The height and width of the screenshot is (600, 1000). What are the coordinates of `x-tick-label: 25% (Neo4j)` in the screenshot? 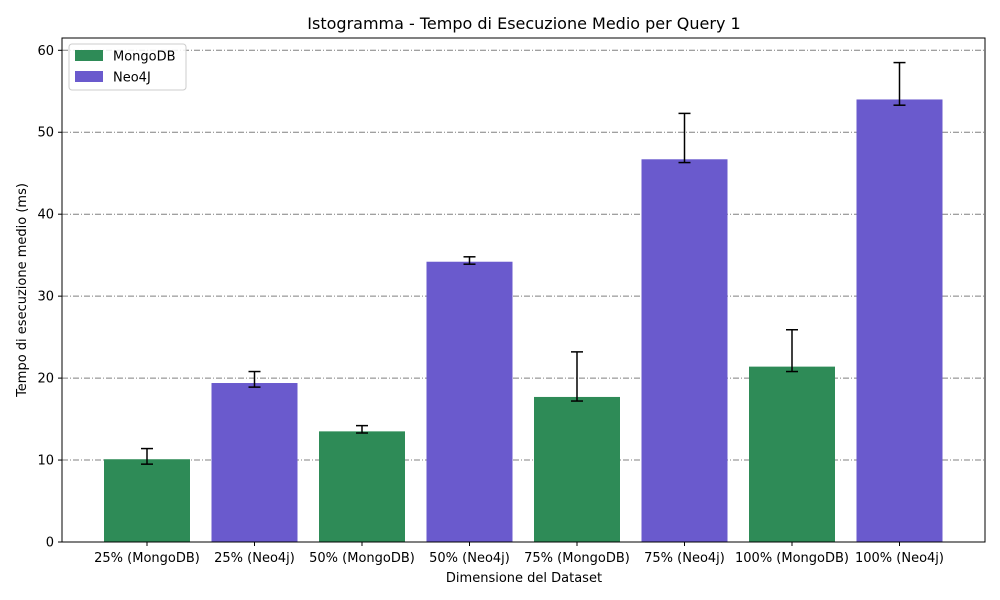 It's located at (254, 558).